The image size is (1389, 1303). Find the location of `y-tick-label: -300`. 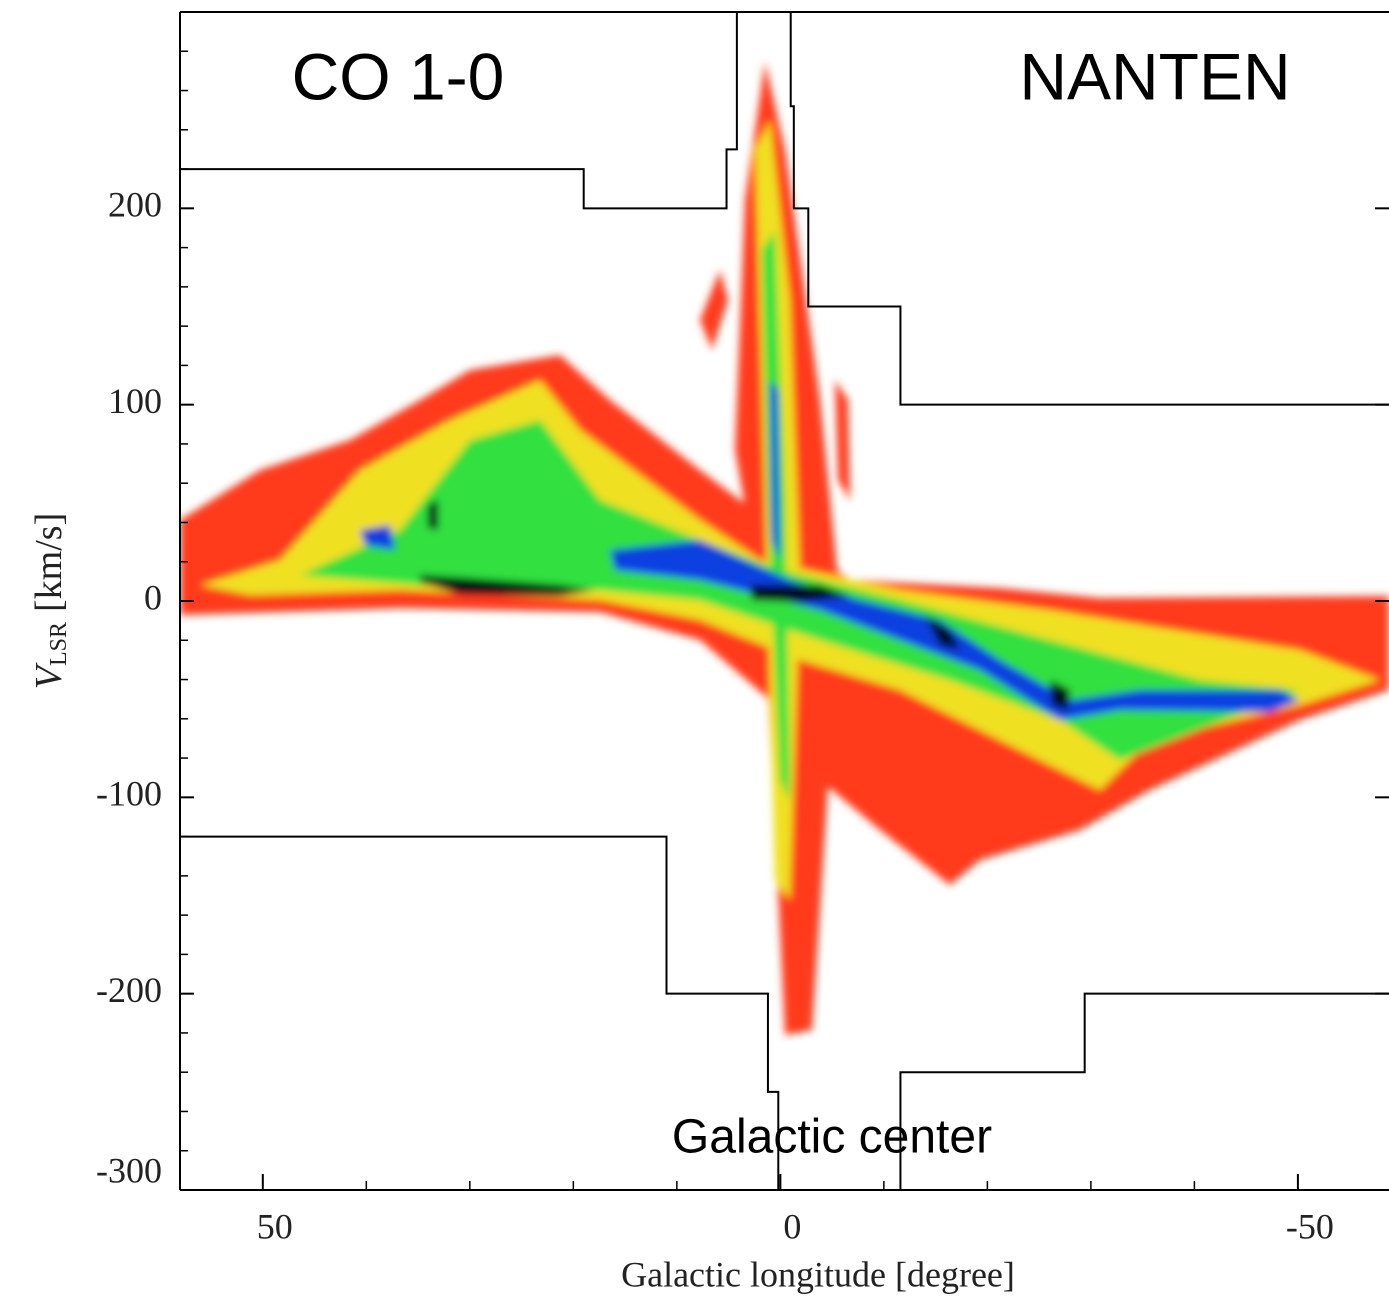

y-tick-label: -300 is located at coordinates (129, 1170).